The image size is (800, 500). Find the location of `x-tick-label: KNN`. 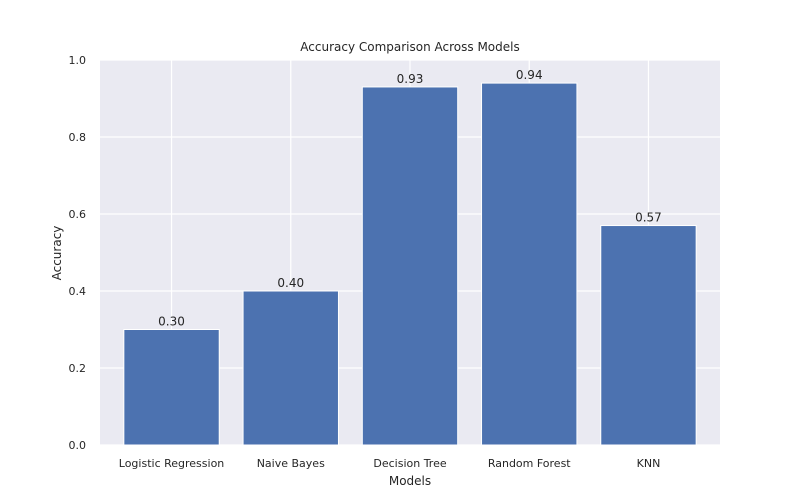

x-tick-label: KNN is located at coordinates (649, 463).